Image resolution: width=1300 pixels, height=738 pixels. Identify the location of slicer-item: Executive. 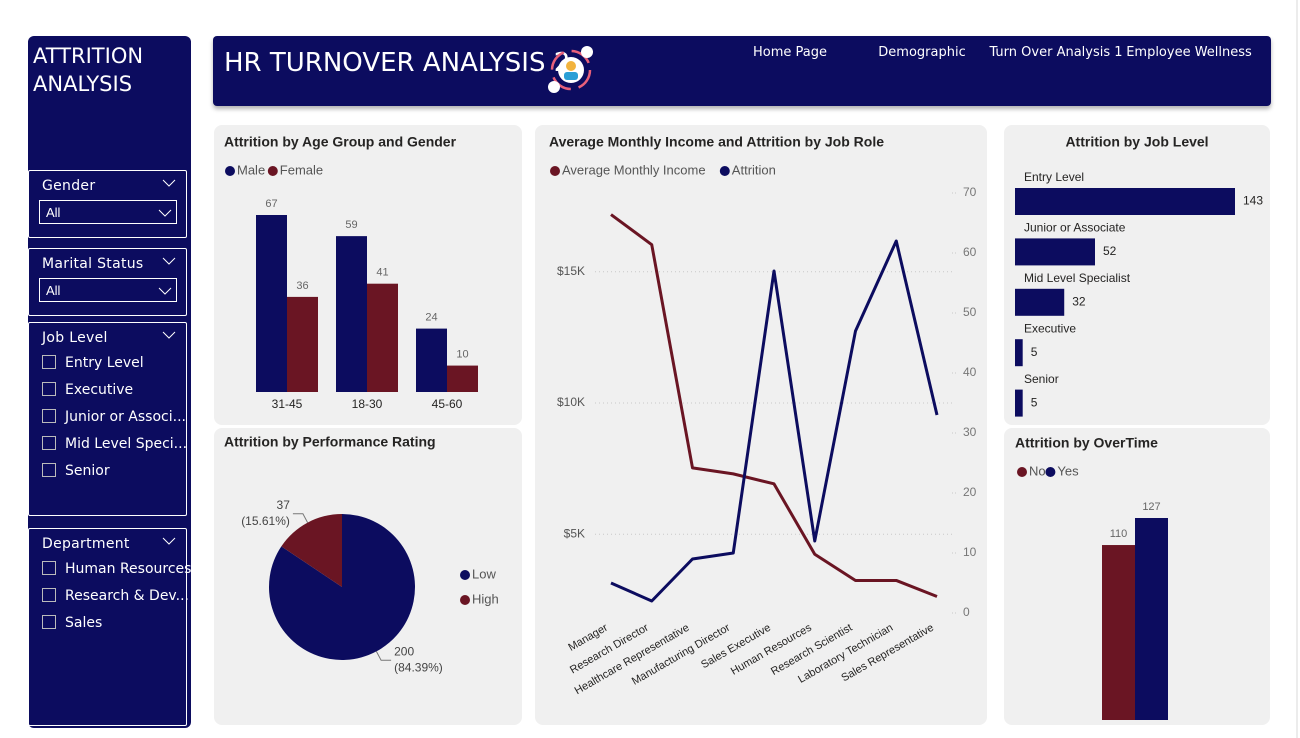
(87, 390).